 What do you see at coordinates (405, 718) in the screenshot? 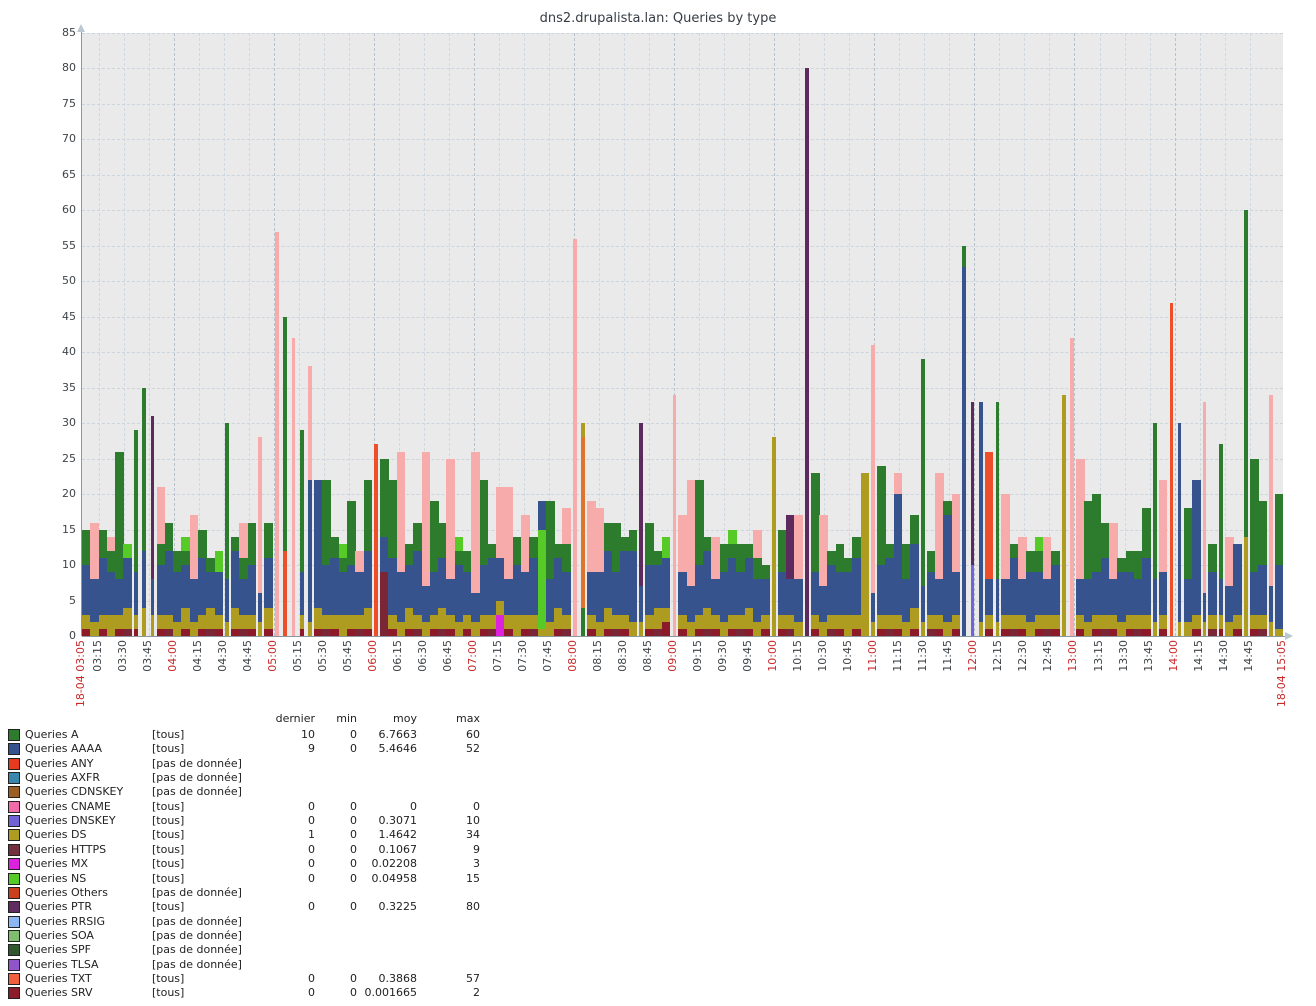
I see `legend-header-moy: moy` at bounding box center [405, 718].